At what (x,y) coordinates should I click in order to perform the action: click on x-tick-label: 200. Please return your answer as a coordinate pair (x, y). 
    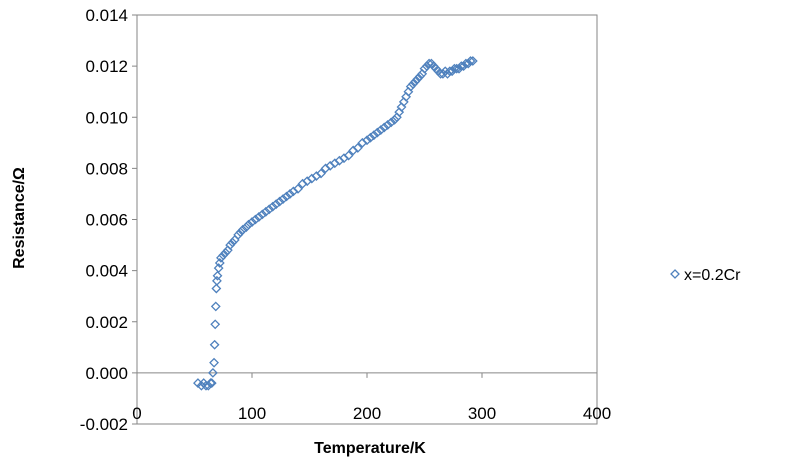
    Looking at the image, I should click on (367, 413).